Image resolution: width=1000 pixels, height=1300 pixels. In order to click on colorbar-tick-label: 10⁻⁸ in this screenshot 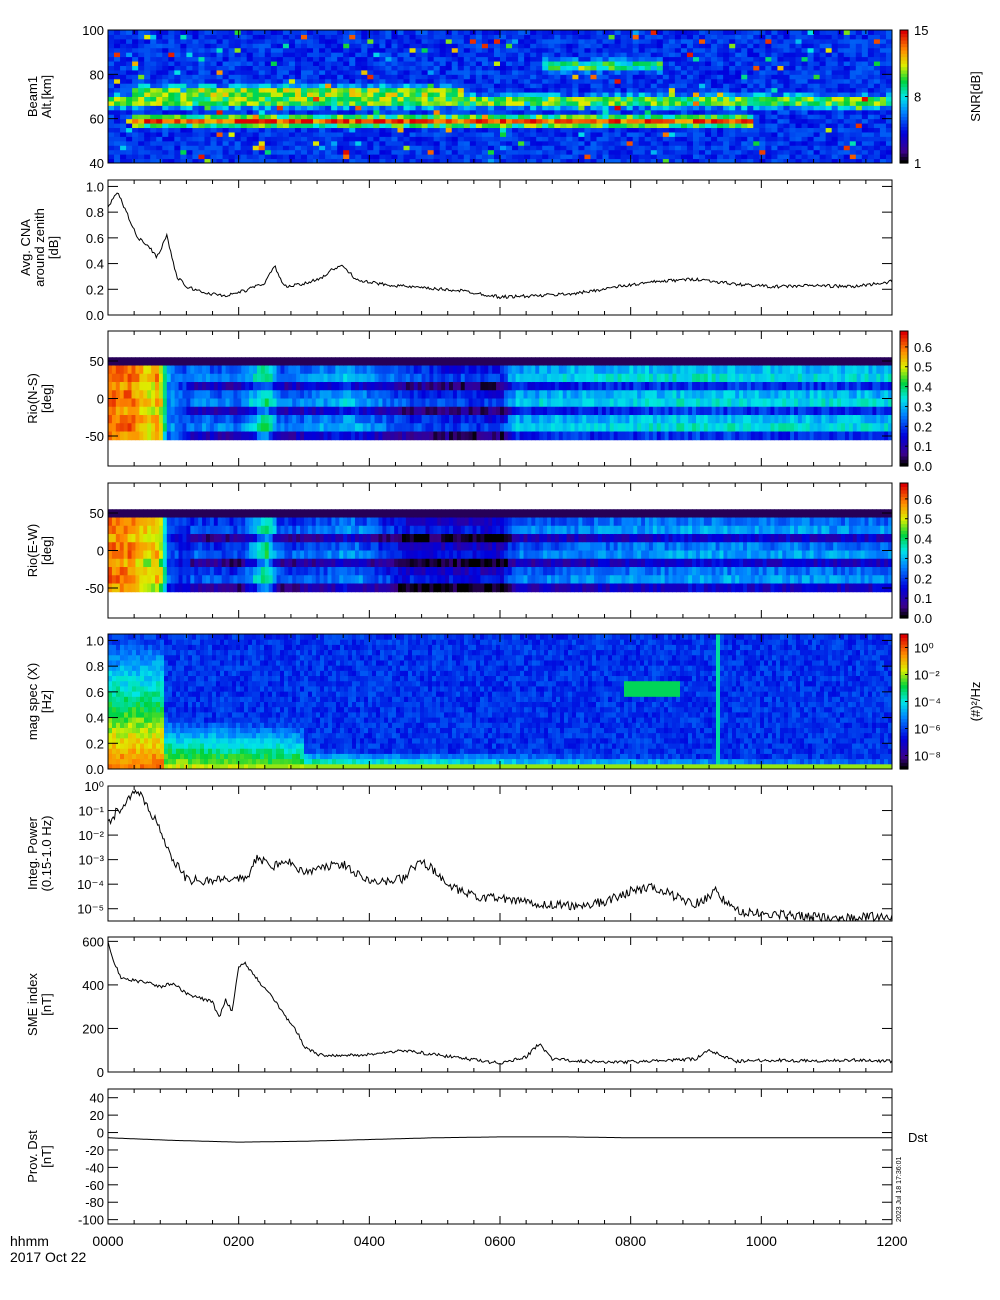, I will do `click(927, 756)`.